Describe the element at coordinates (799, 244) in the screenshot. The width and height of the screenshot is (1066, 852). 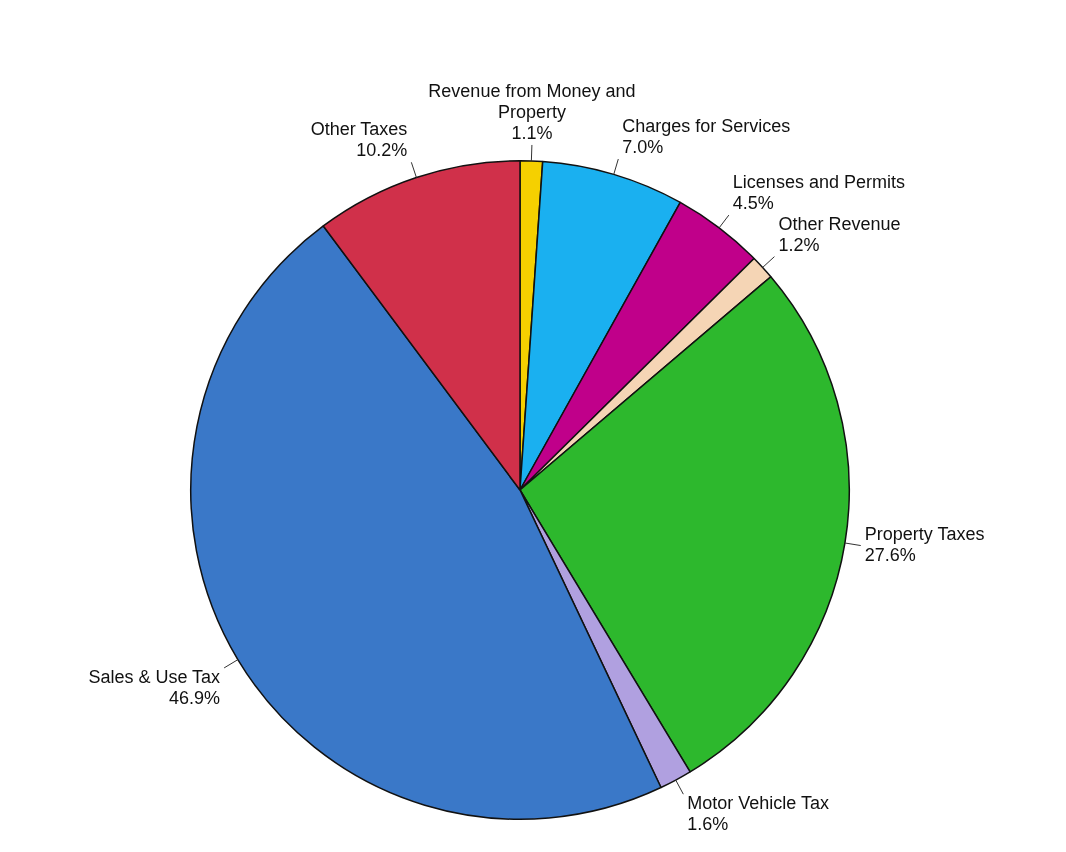
I see `data-label: 1.2%` at that location.